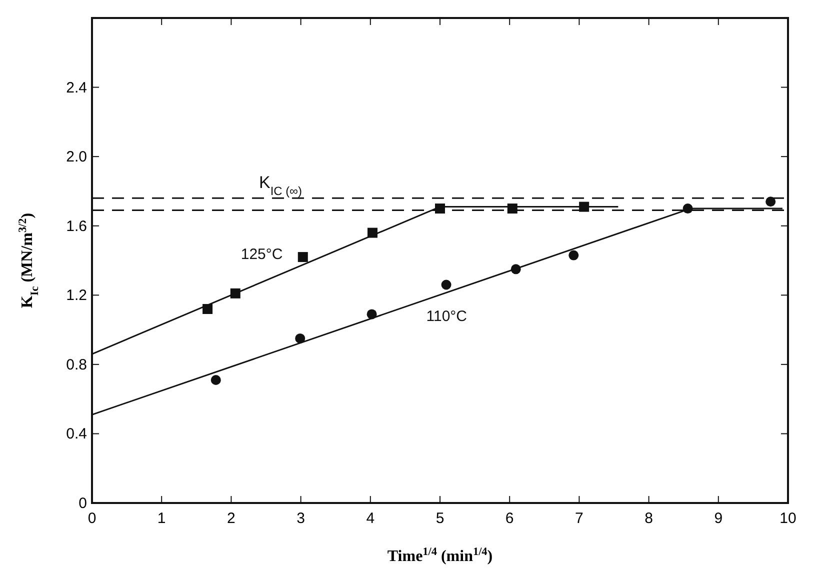  Describe the element at coordinates (718, 518) in the screenshot. I see `x-tick-label: 9` at that location.